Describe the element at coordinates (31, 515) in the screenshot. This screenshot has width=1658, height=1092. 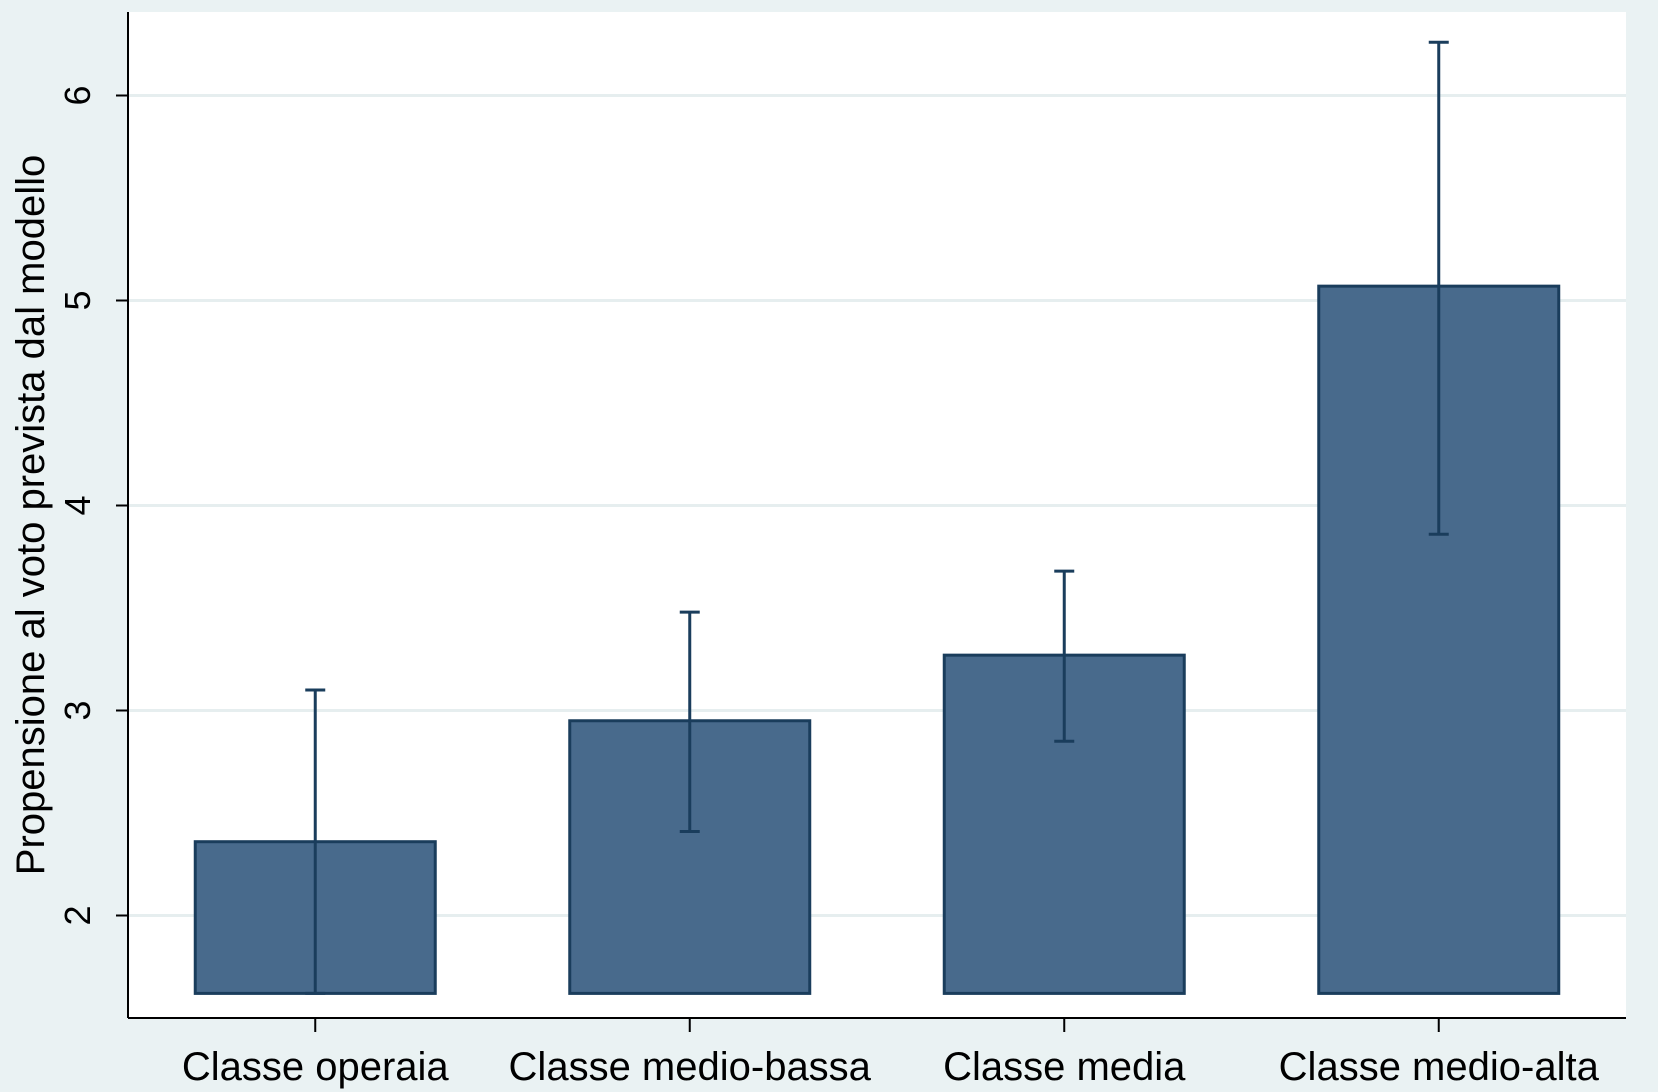
I see `y-axis-label: Propensione al voto prevista dal modello` at that location.